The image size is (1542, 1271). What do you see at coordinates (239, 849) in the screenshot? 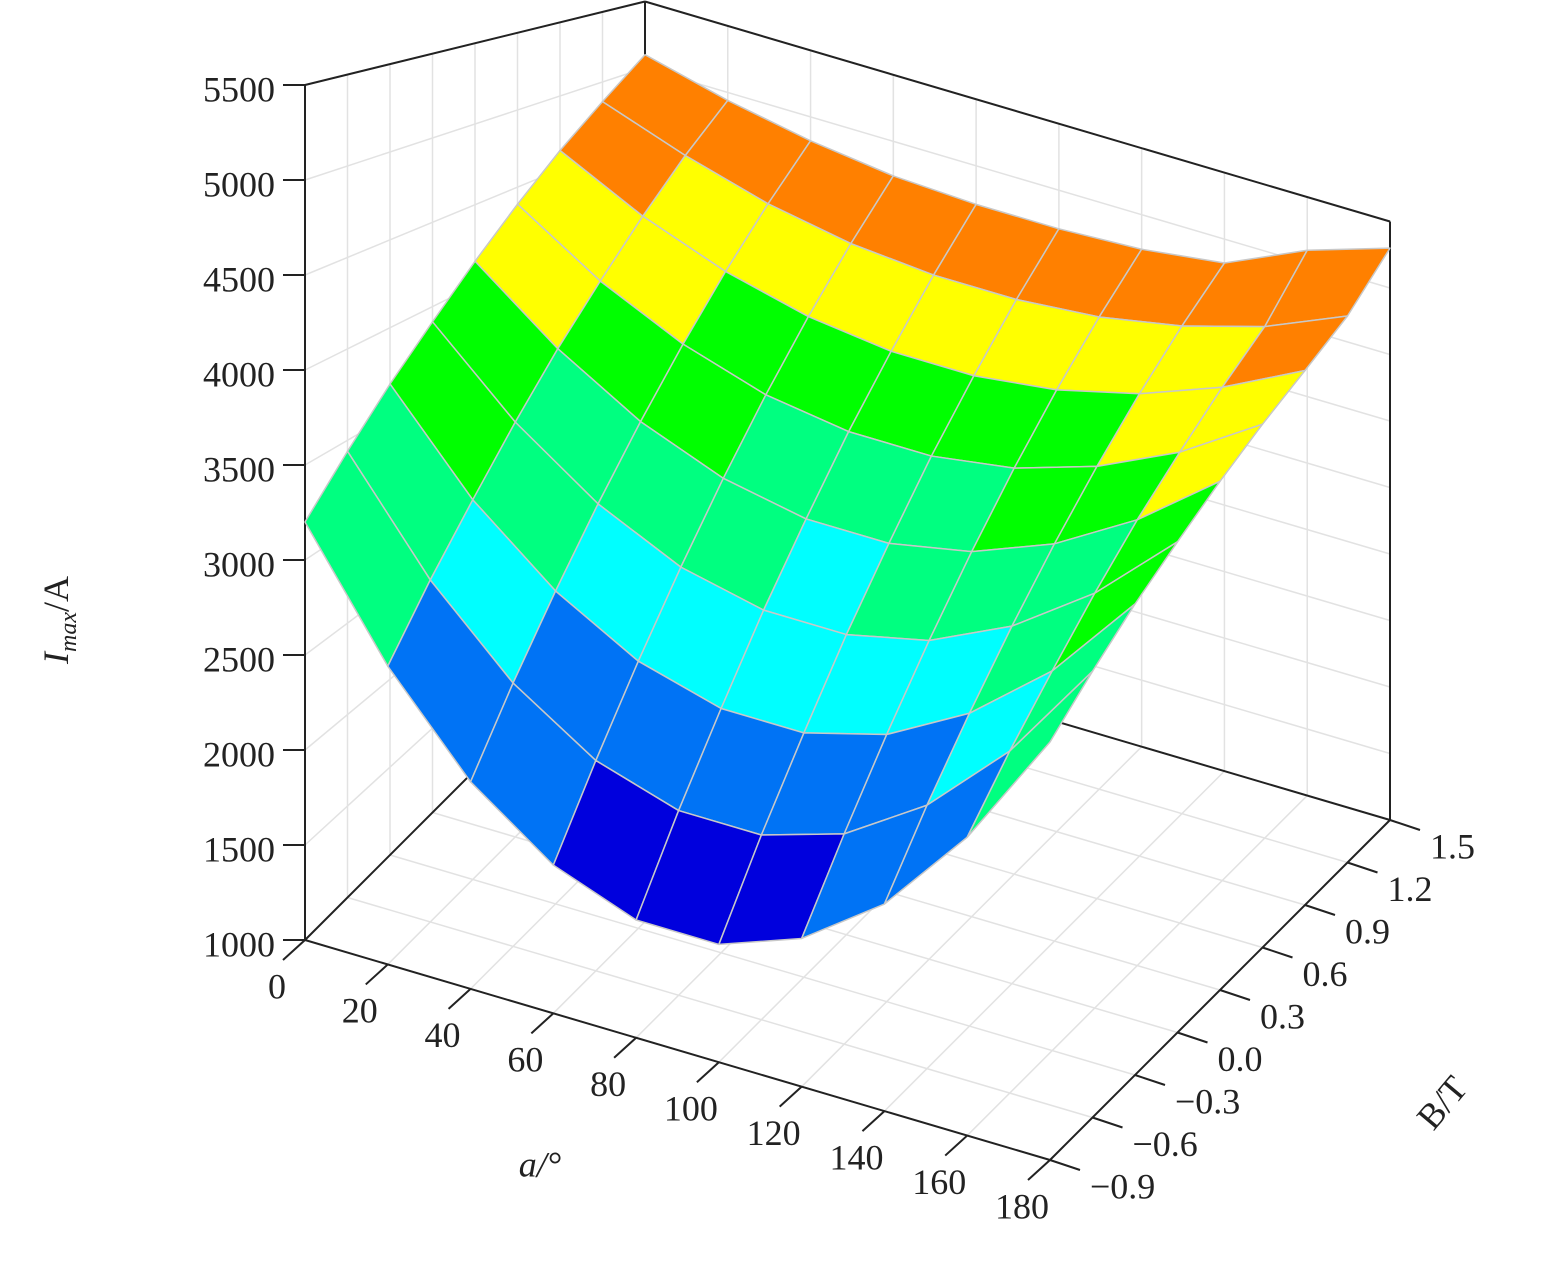
I see `z-tick-label: 1500` at bounding box center [239, 849].